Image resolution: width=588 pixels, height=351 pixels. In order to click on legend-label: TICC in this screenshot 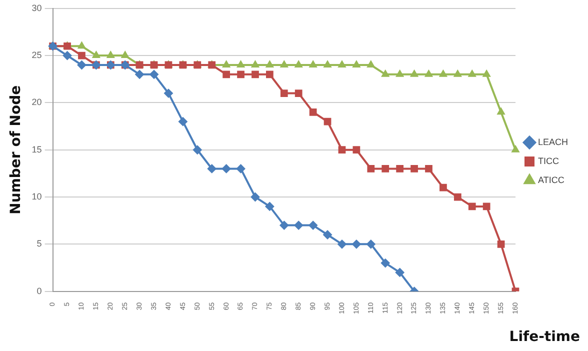, I will do `click(549, 161)`.